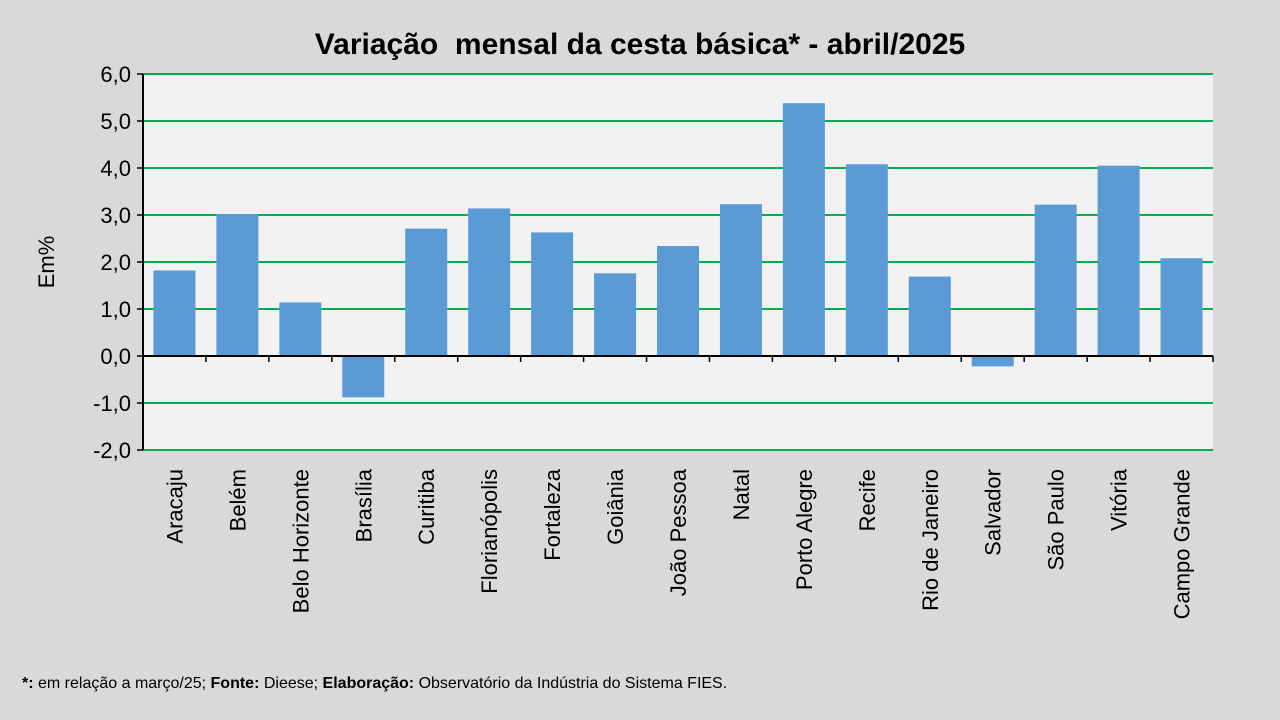 The height and width of the screenshot is (720, 1280). I want to click on x-tick-label: Campo Grande, so click(1182, 544).